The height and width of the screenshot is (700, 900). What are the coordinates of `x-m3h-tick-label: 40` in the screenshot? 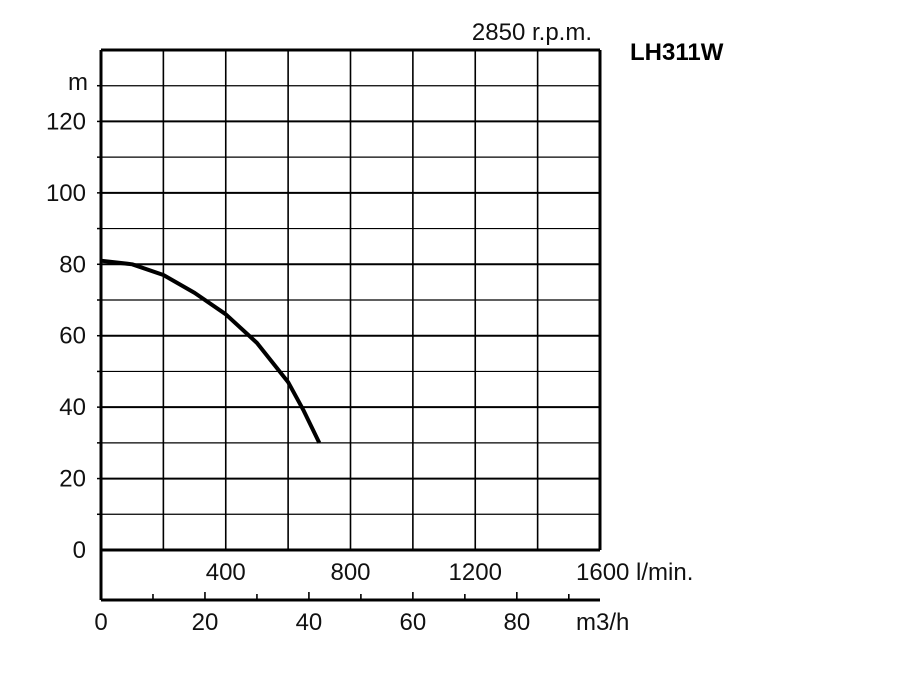 It's located at (309, 622).